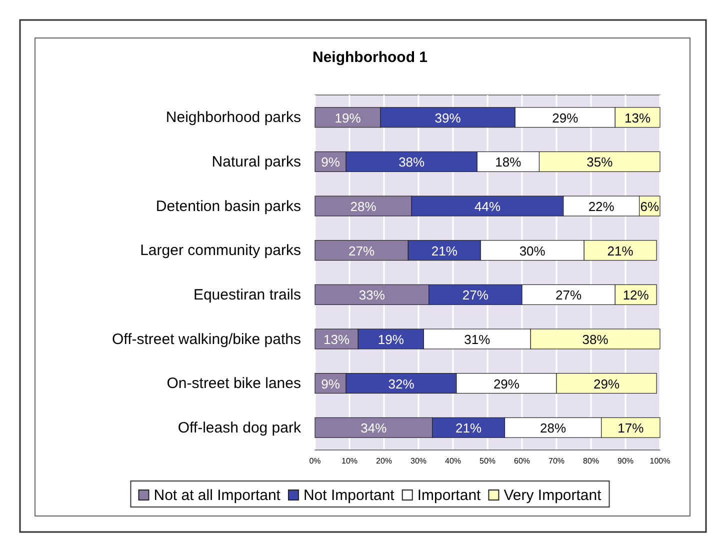 The height and width of the screenshot is (550, 720). Describe the element at coordinates (600, 162) in the screenshot. I see `data-label: 35%` at that location.